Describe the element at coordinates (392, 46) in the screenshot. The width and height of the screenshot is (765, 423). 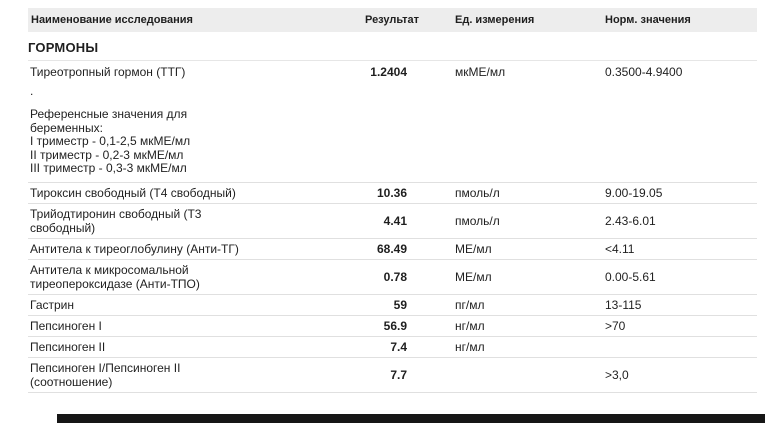
I see `section-title-hormones: ГОРМОНЫ` at that location.